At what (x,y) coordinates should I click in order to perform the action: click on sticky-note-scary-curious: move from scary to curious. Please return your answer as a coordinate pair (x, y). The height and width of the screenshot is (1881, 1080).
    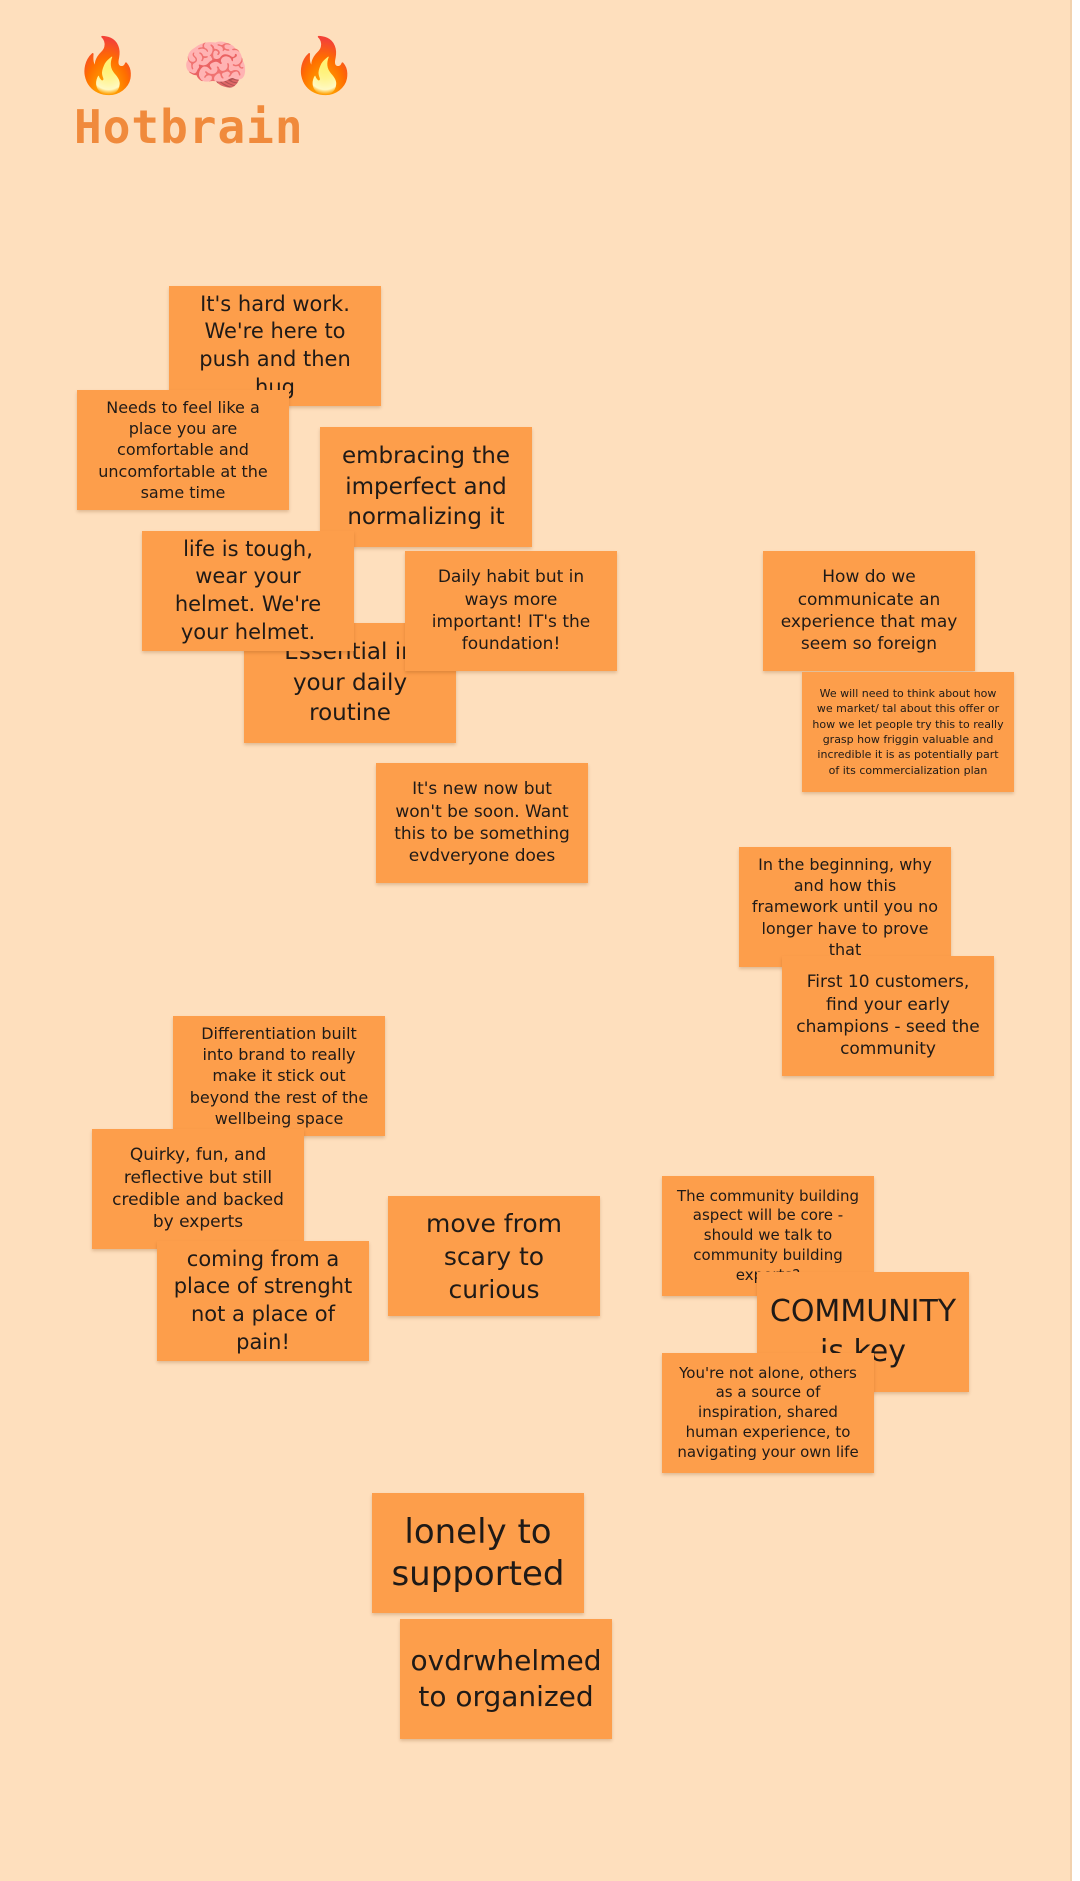
    Looking at the image, I should click on (494, 1256).